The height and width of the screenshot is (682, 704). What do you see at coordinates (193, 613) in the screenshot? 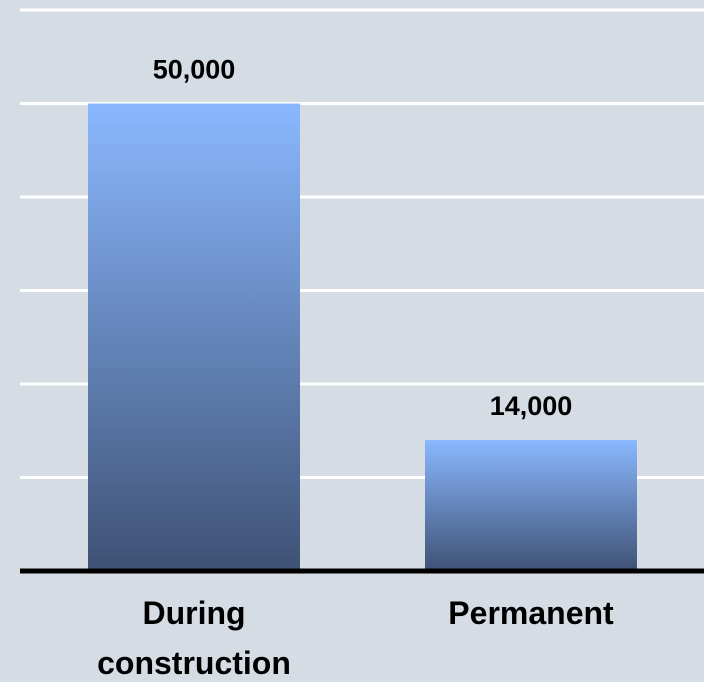
I see `category-label-0-line-0: During` at bounding box center [193, 613].